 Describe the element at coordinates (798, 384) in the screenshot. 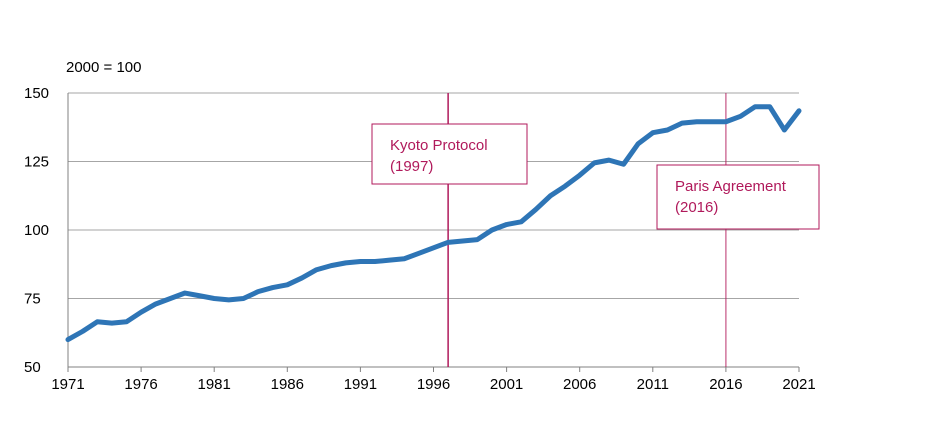

I see `x-tick-label: 2021` at that location.